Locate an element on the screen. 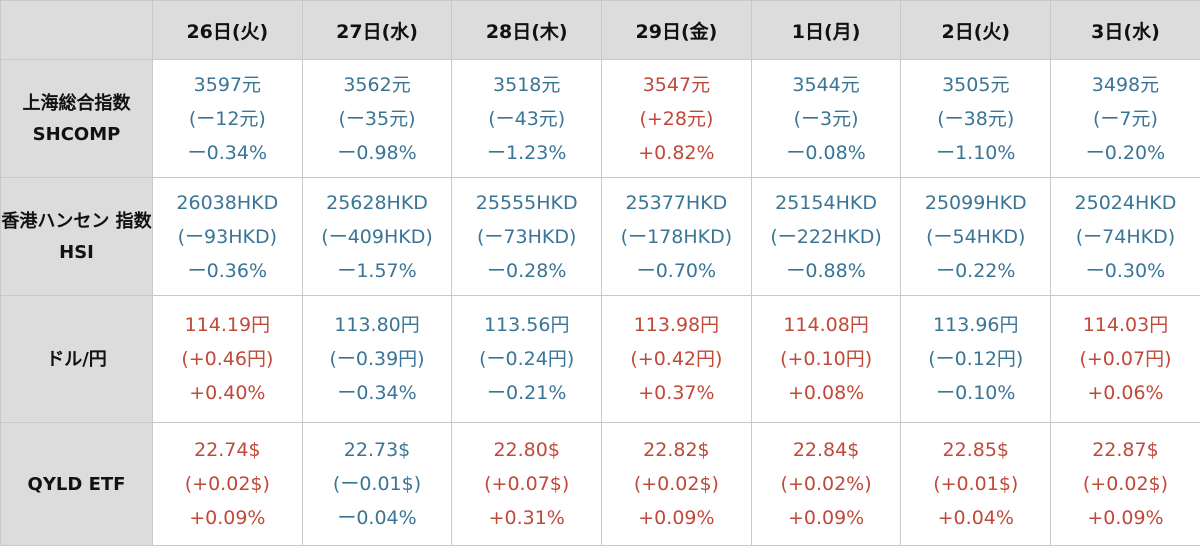  change-amount: (ー12元) is located at coordinates (227, 119).